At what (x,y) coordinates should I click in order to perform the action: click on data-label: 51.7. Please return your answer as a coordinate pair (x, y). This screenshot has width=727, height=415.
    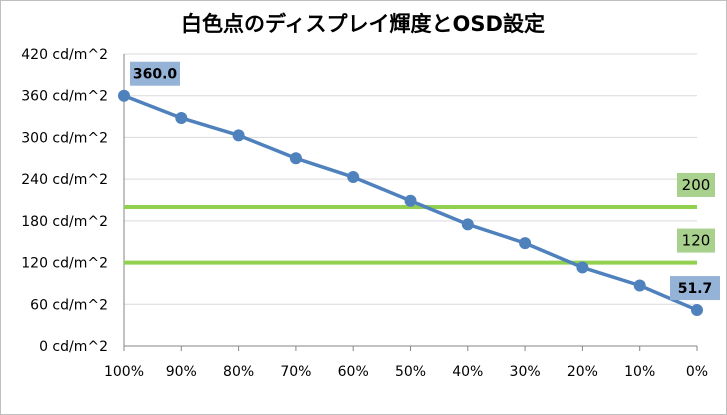
    Looking at the image, I should click on (695, 289).